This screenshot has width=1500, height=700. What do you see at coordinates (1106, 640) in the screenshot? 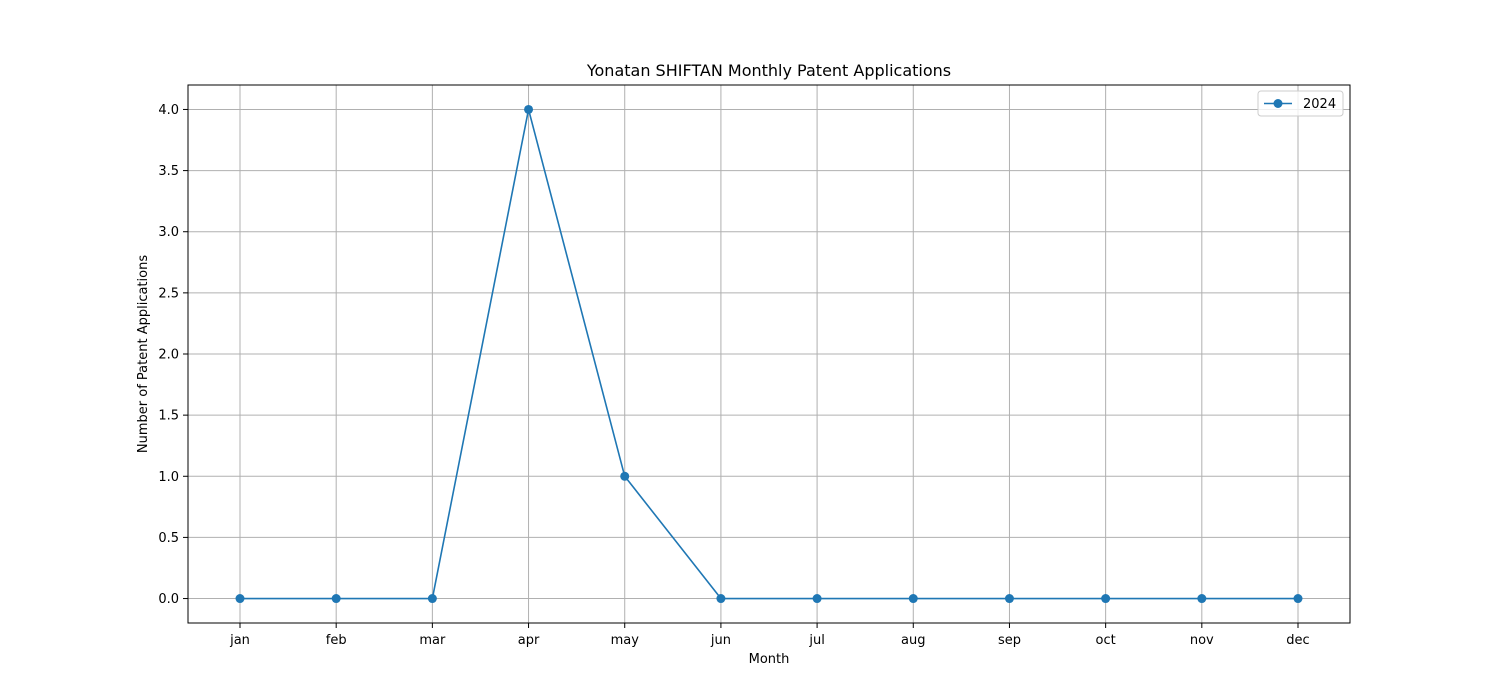
I see `x-tick-label-oct: oct` at bounding box center [1106, 640].